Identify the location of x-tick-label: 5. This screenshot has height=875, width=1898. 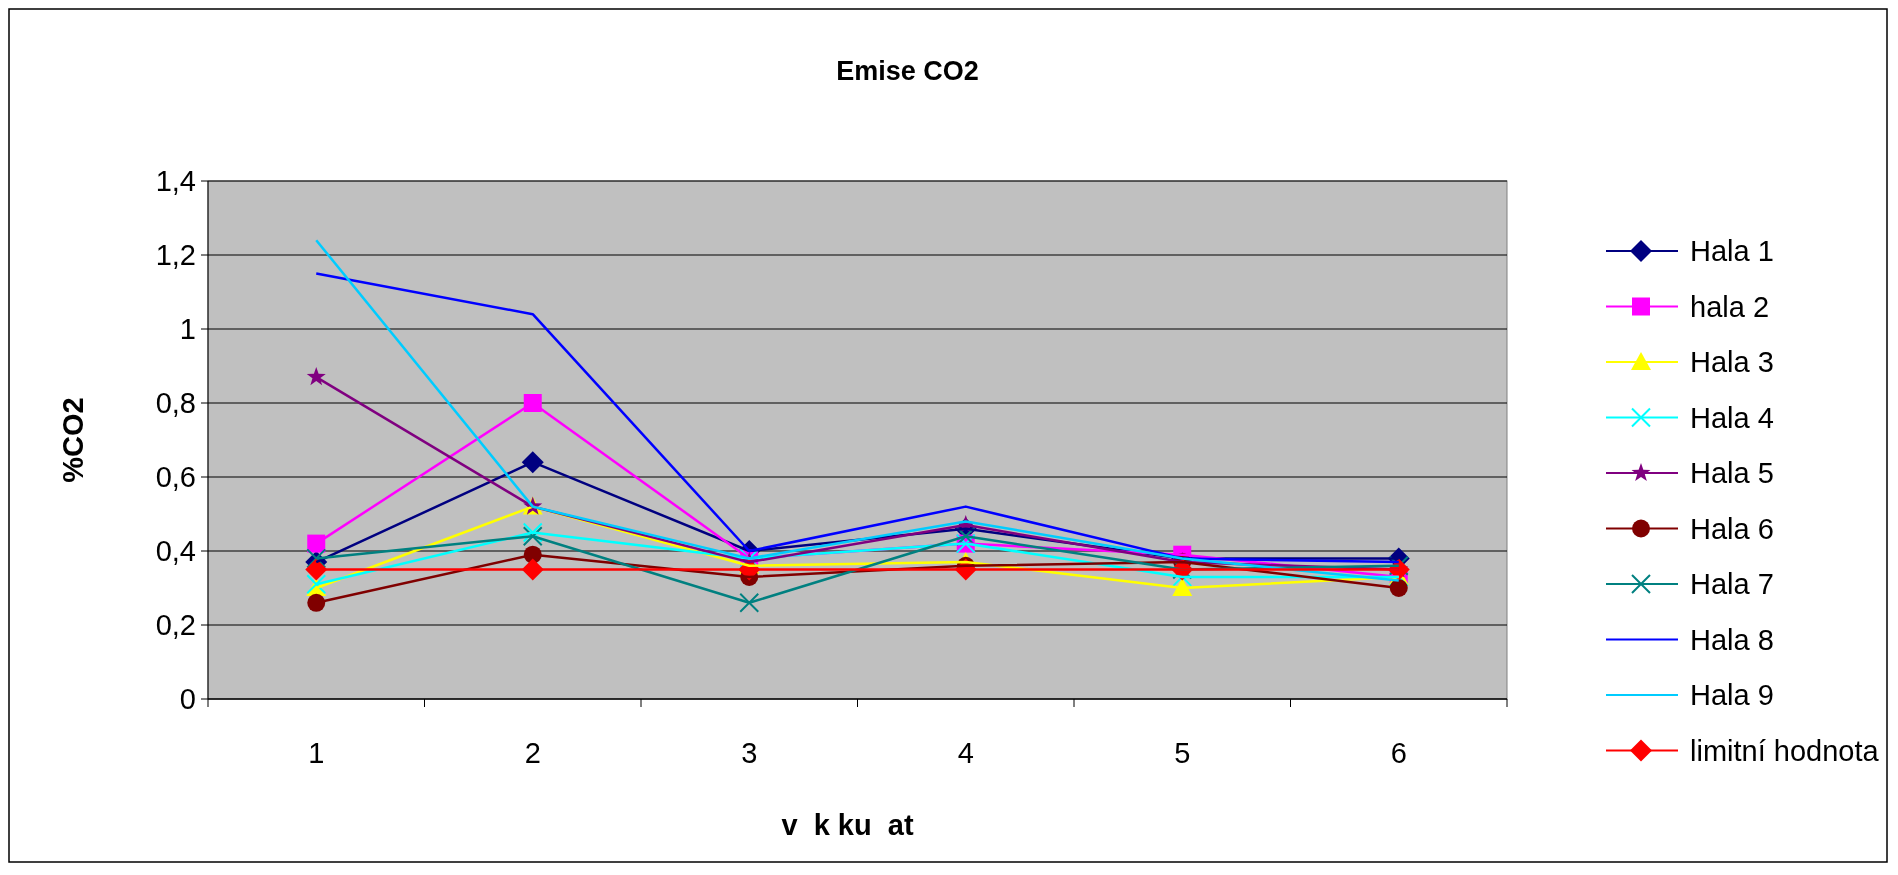
(1182, 753).